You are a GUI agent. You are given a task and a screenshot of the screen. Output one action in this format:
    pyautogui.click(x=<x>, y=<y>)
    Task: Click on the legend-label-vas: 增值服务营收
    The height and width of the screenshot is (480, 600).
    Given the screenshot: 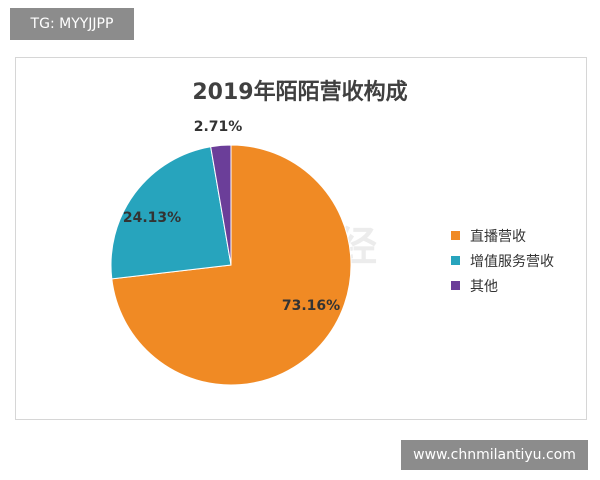 What is the action you would take?
    pyautogui.click(x=512, y=261)
    